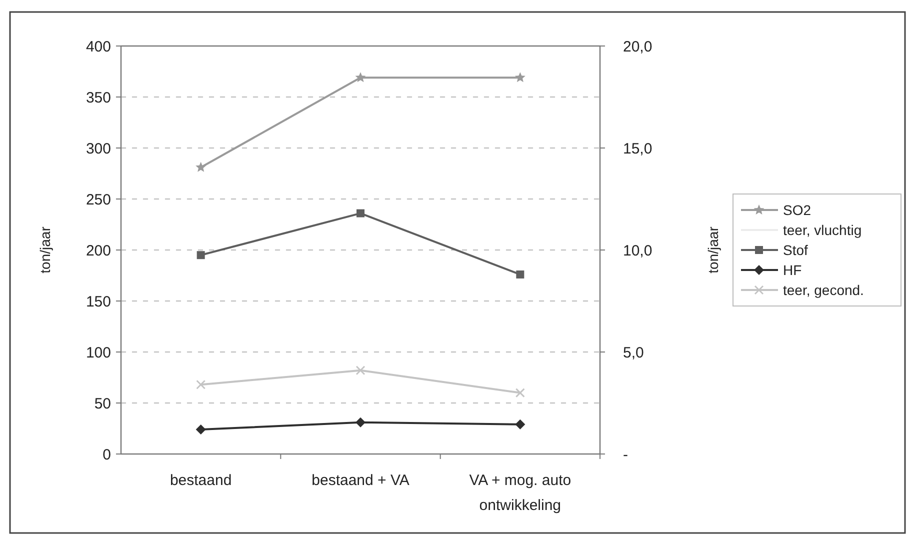  What do you see at coordinates (201, 480) in the screenshot?
I see `x-tick-label: bestaand` at bounding box center [201, 480].